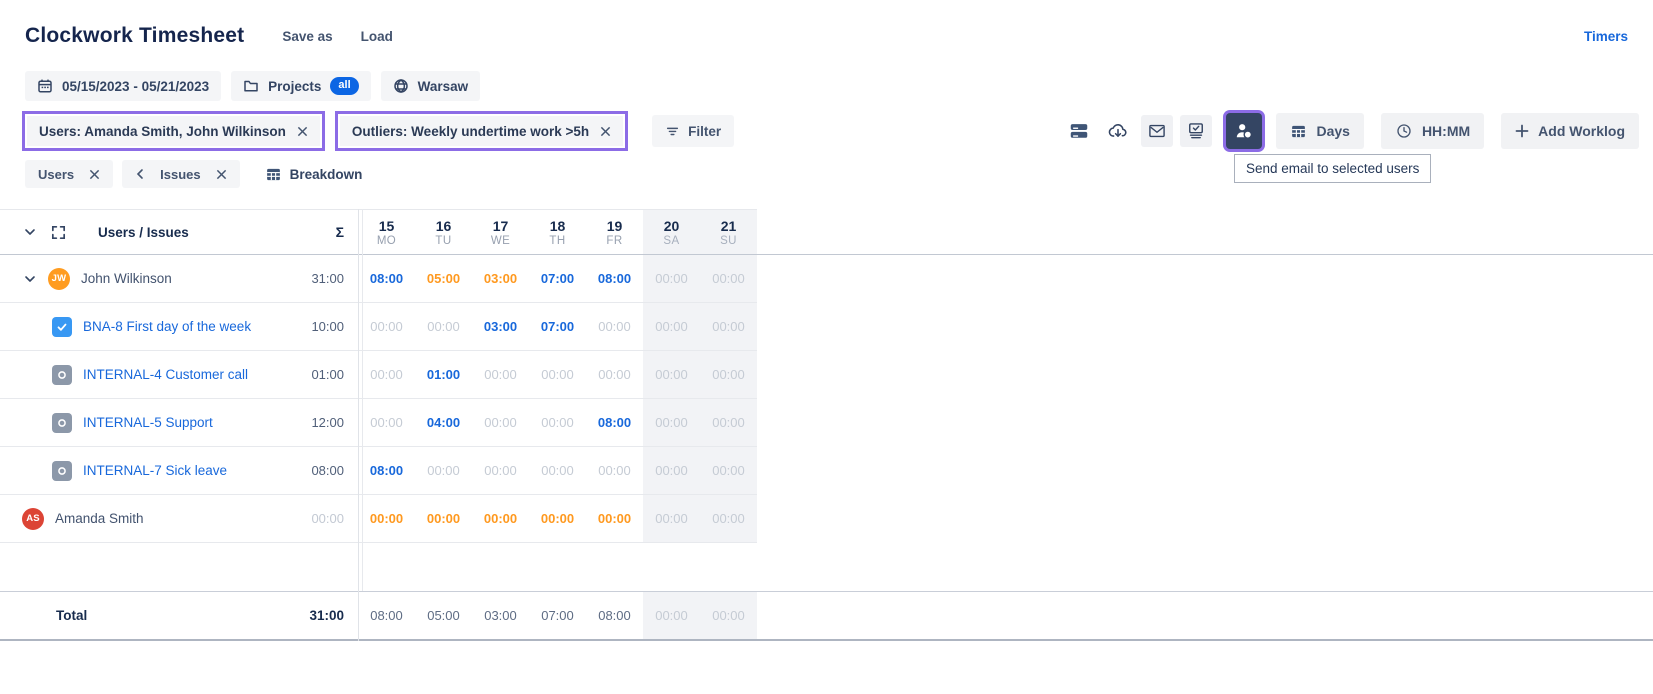 Image resolution: width=1653 pixels, height=694 pixels. I want to click on issue-link: BNA-8 First day of the week, so click(167, 326).